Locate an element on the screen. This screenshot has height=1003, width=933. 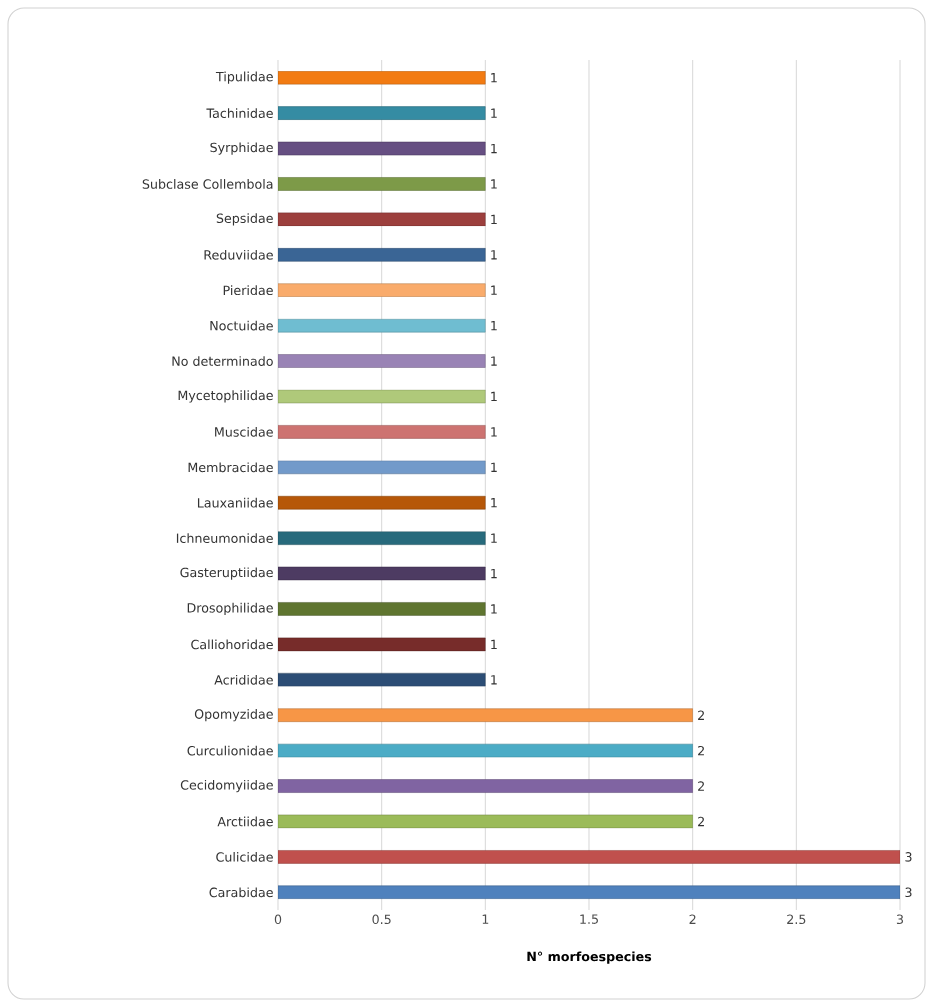
x-axis-title: N° morfoespecies is located at coordinates (589, 957).